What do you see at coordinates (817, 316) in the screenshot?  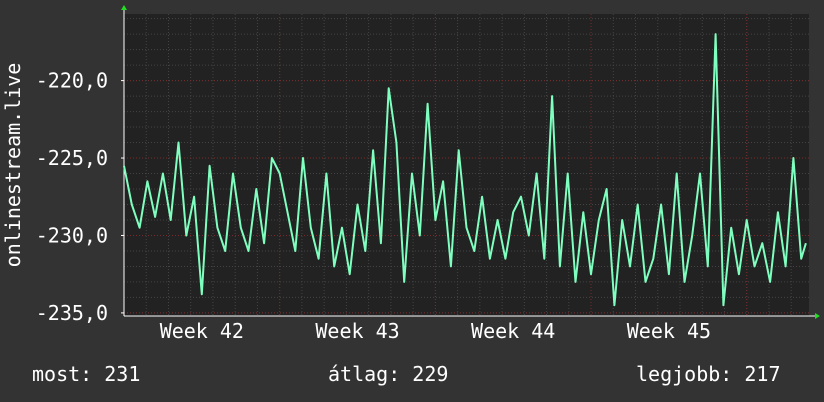 I see `x-axis-arrow` at bounding box center [817, 316].